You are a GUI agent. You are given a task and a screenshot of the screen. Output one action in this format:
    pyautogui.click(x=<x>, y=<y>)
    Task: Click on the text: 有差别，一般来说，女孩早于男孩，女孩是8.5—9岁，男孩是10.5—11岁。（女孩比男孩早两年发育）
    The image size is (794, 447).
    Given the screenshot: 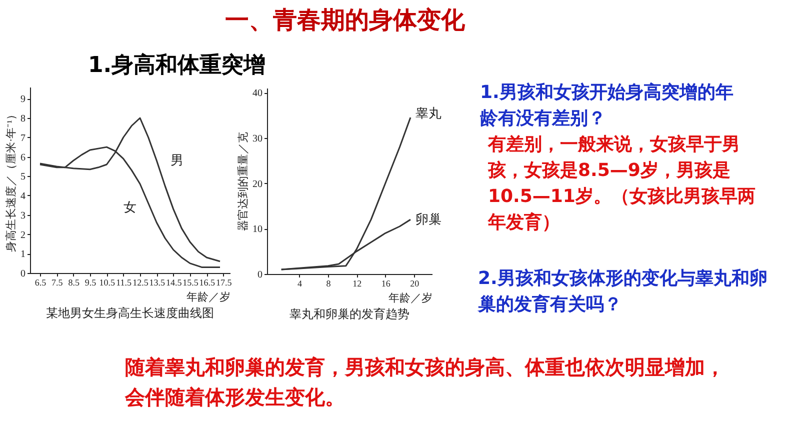 What is the action you would take?
    pyautogui.click(x=622, y=184)
    